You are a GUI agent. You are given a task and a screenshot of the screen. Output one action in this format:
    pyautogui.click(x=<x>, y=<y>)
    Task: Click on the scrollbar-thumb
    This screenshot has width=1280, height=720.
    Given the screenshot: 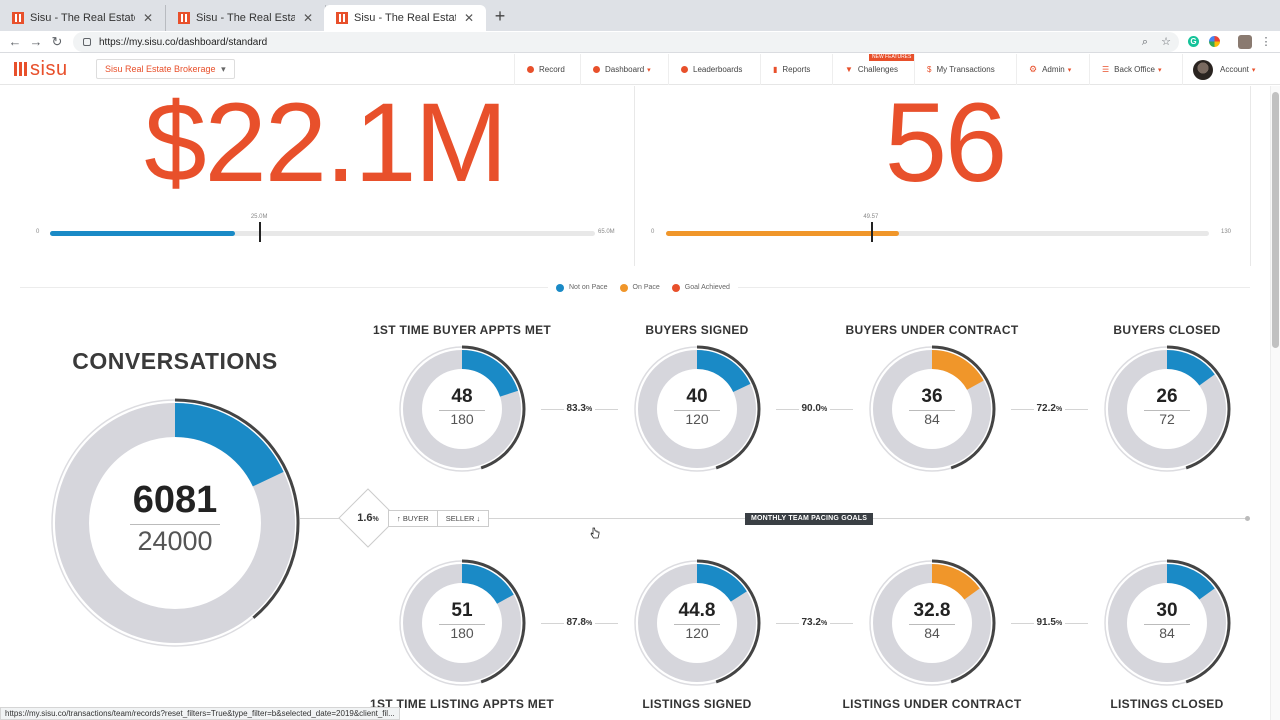 What is the action you would take?
    pyautogui.click(x=1275, y=220)
    